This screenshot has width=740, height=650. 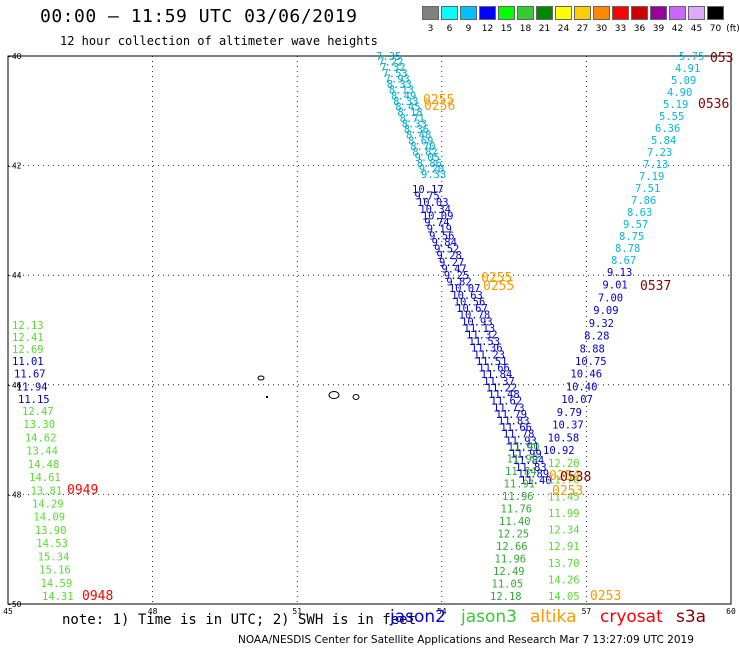 I want to click on swh-label-jason2: 9.25, so click(x=456, y=276).